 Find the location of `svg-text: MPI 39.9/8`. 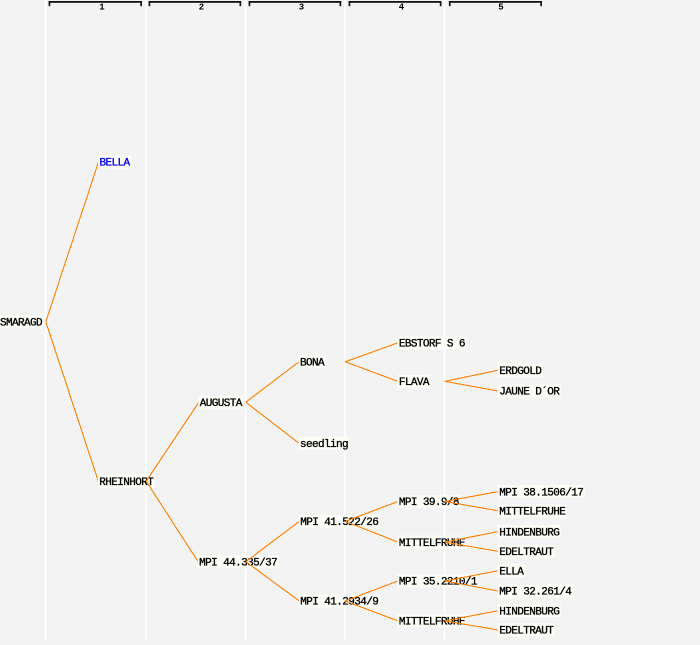

svg-text: MPI 39.9/8 is located at coordinates (429, 503).